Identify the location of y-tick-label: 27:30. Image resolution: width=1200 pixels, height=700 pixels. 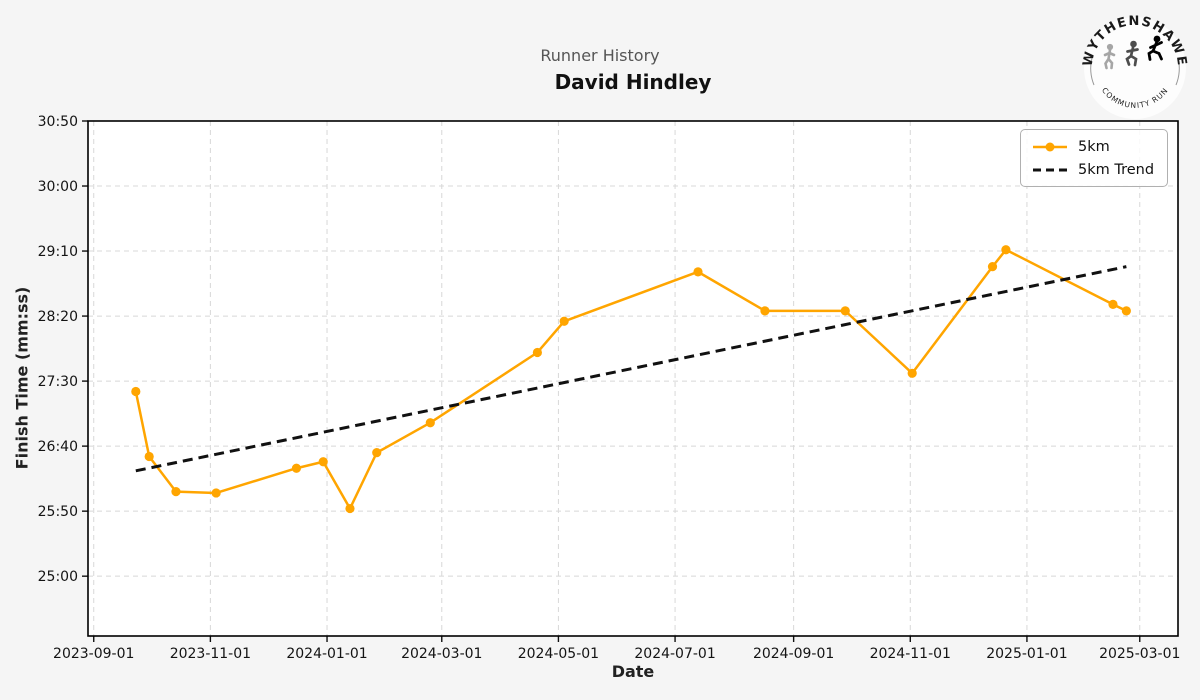
(58, 382).